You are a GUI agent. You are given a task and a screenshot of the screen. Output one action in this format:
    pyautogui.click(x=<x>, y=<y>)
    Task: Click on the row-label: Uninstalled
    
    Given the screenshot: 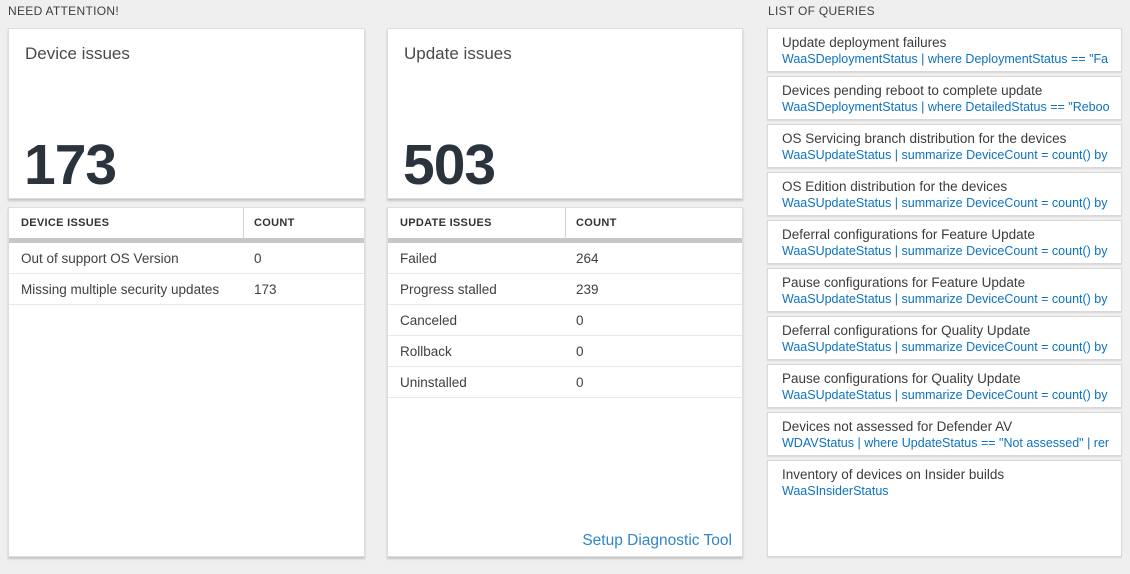 What is the action you would take?
    pyautogui.click(x=433, y=382)
    